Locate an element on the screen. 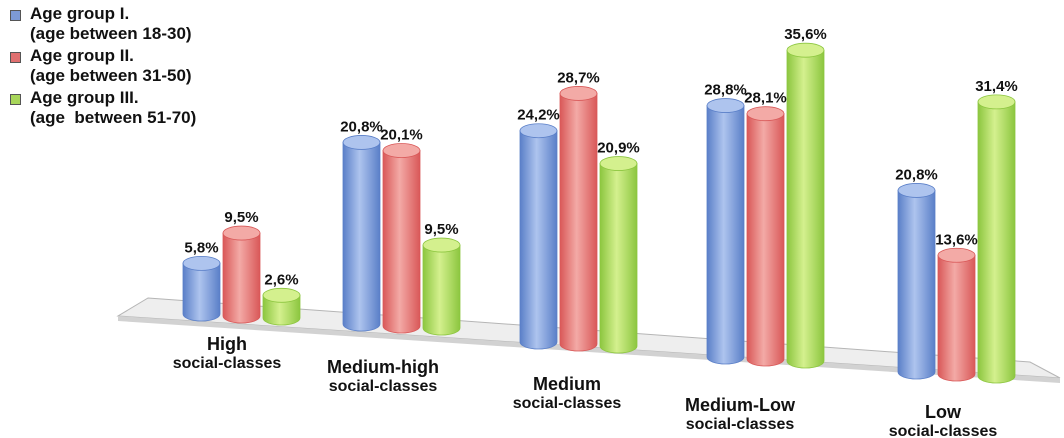 This screenshot has height=438, width=1064. data-label: 5,8% is located at coordinates (201, 247).